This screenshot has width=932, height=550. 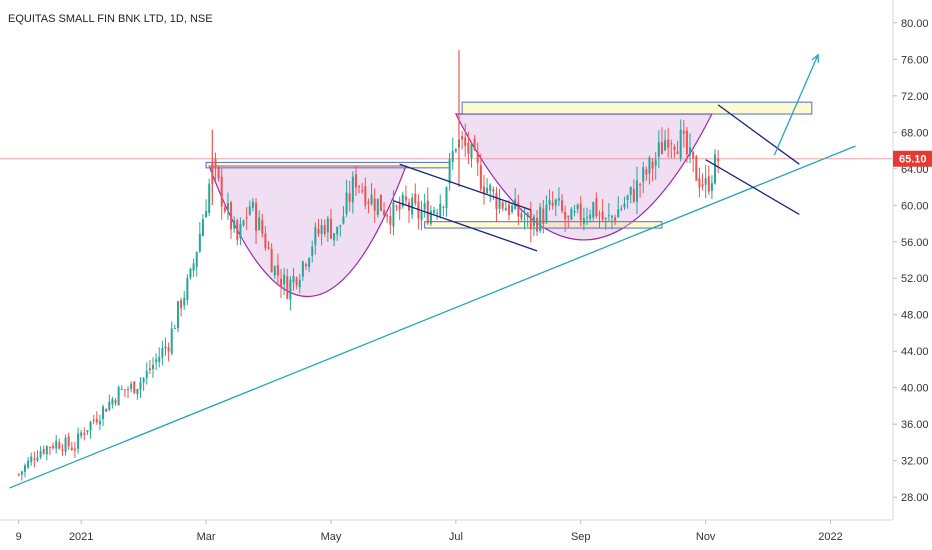 I want to click on x-tick-label: 2021, so click(x=81, y=537).